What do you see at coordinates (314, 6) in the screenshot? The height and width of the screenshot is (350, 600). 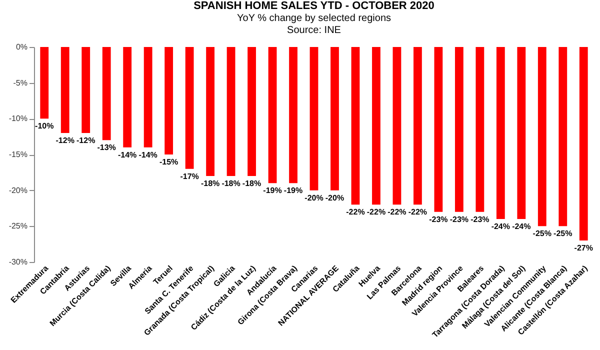 I see `chart-title: SPANISH HOME SALES YTD - OCTOBER 2020` at bounding box center [314, 6].